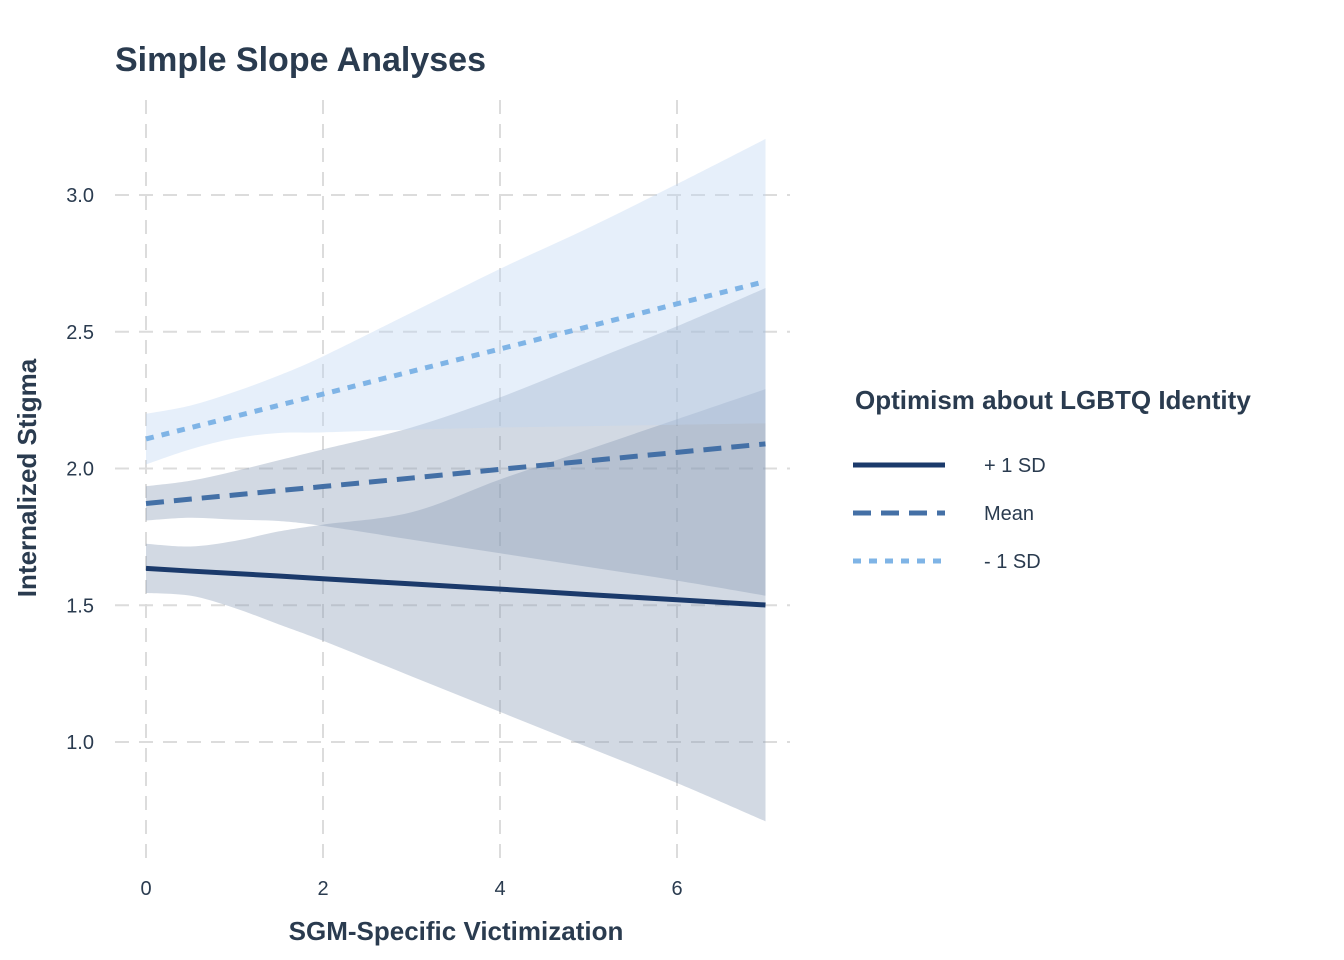 This screenshot has width=1344, height=960. I want to click on y-axis-ticks: 1.0 1.5 2.0 2.5 3.0, so click(80, 469).